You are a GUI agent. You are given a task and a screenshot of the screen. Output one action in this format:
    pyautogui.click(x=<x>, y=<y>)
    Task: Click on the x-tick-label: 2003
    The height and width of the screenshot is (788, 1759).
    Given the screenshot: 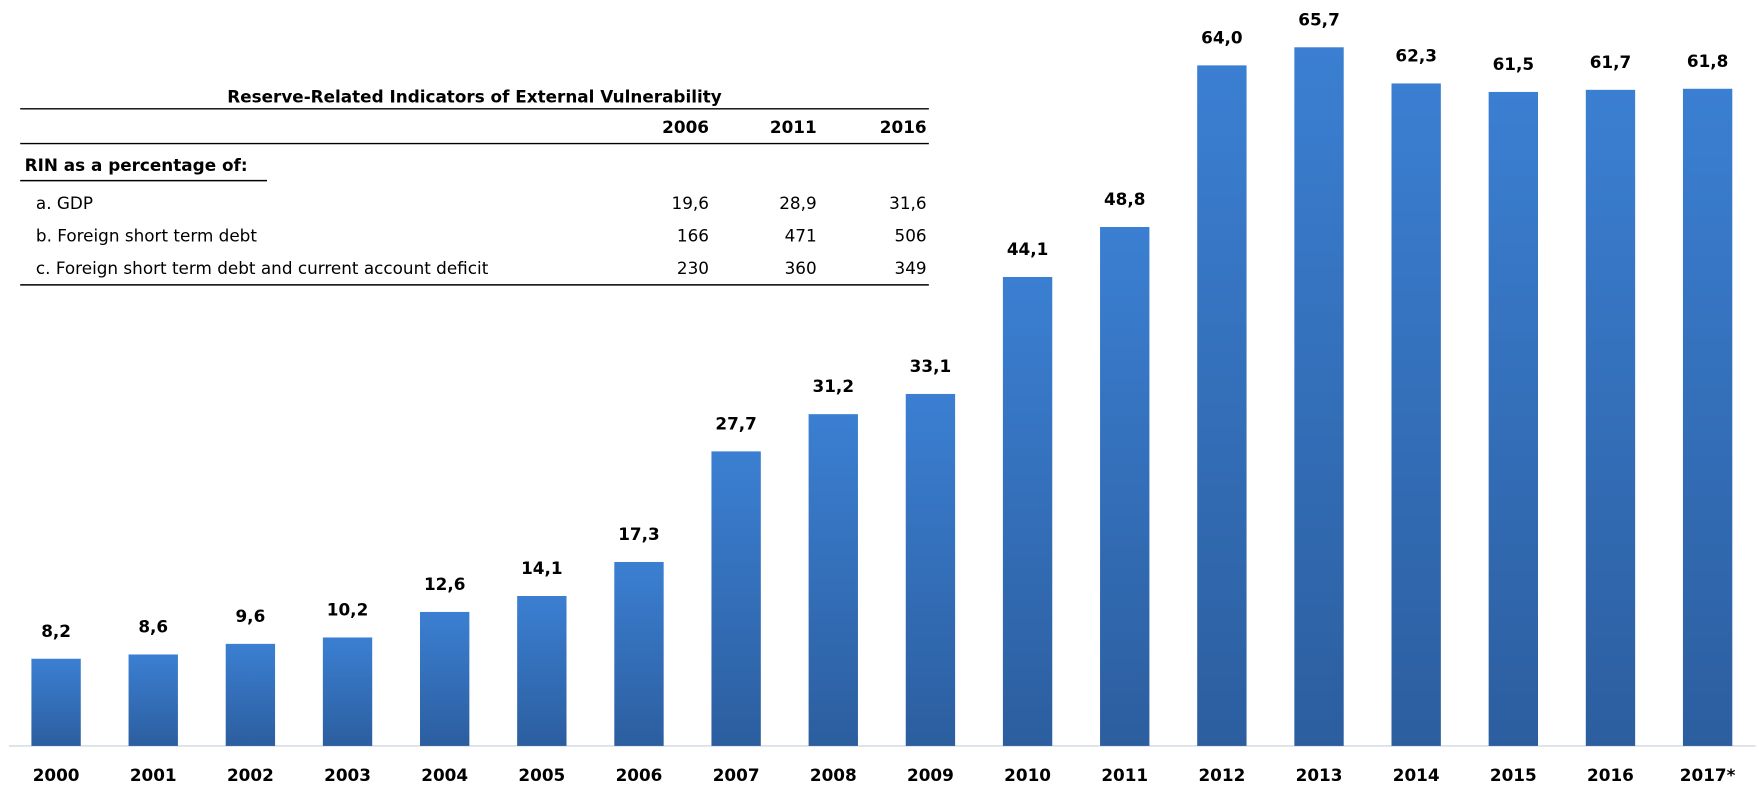 What is the action you would take?
    pyautogui.click(x=347, y=775)
    